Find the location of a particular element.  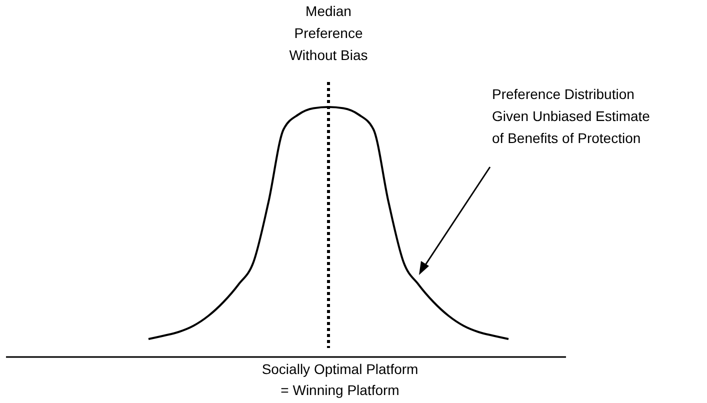

text: Median Preference Without Bias is located at coordinates (328, 33).